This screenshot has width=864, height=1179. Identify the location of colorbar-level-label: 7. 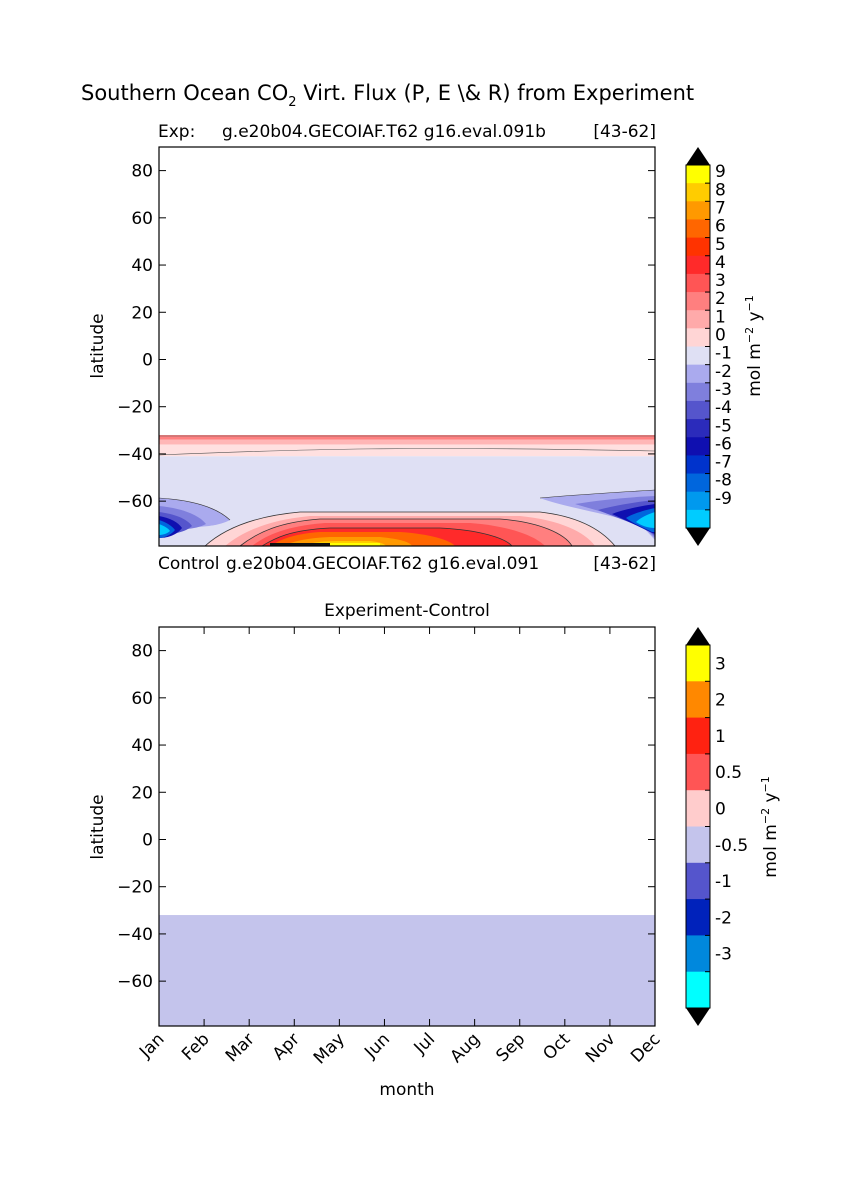
(720, 208).